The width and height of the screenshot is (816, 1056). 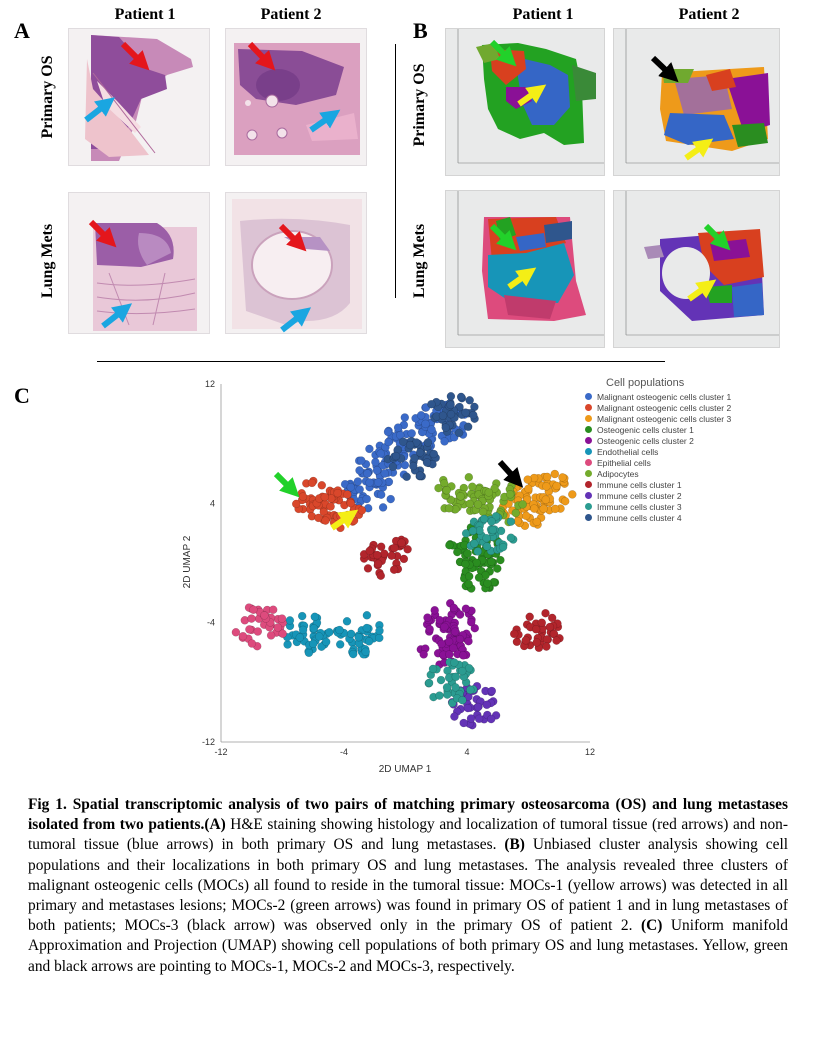 What do you see at coordinates (208, 742) in the screenshot?
I see `umap-y-tick-label: -12` at bounding box center [208, 742].